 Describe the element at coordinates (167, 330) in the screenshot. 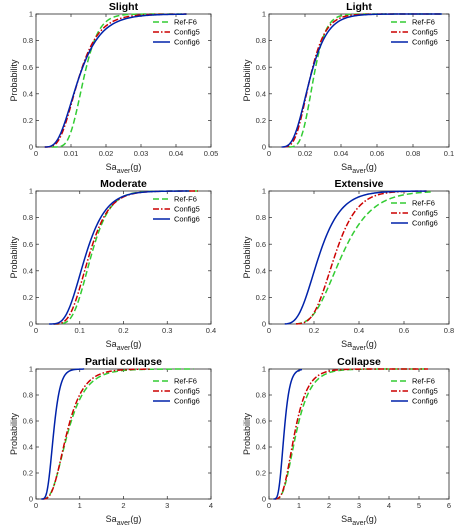

I see `x-tick-label: 0.3` at that location.